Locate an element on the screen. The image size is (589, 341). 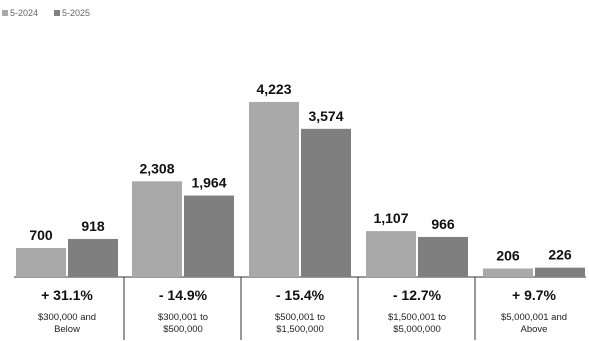
change-label-4: - 12.7% is located at coordinates (417, 295).